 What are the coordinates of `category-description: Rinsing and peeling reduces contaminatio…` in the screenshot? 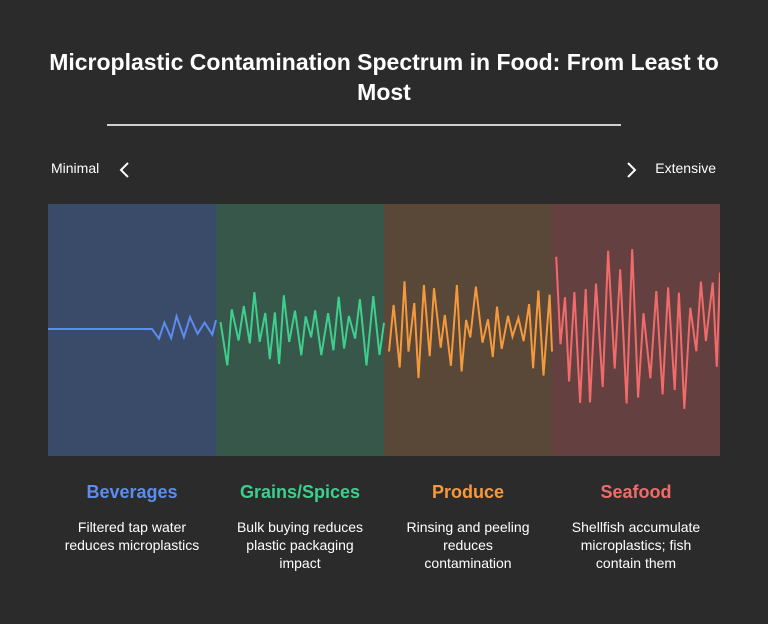 It's located at (468, 545).